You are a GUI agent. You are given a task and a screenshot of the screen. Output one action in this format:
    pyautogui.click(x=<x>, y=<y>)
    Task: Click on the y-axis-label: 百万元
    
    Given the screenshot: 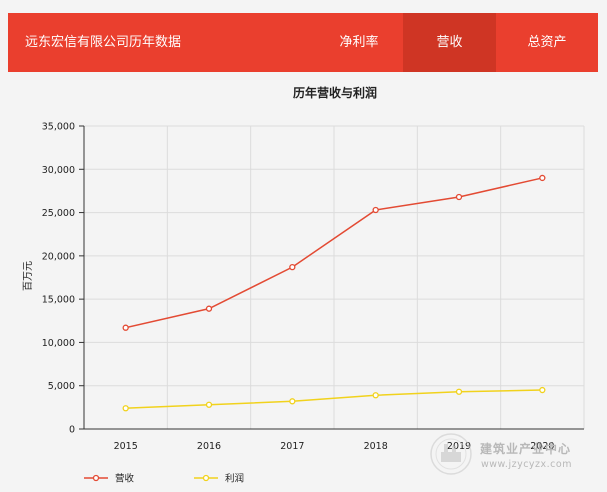 What is the action you would take?
    pyautogui.click(x=28, y=276)
    